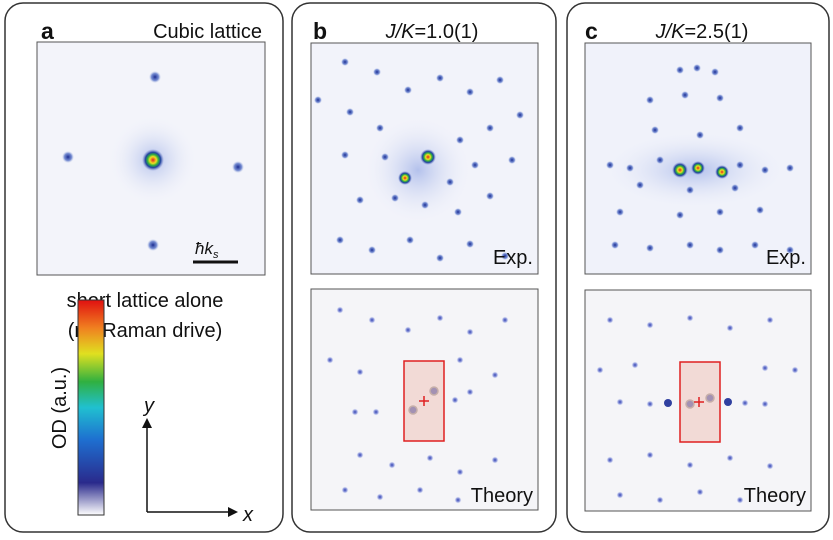 This screenshot has width=833, height=540. I want to click on axes-arrows, so click(190, 467).